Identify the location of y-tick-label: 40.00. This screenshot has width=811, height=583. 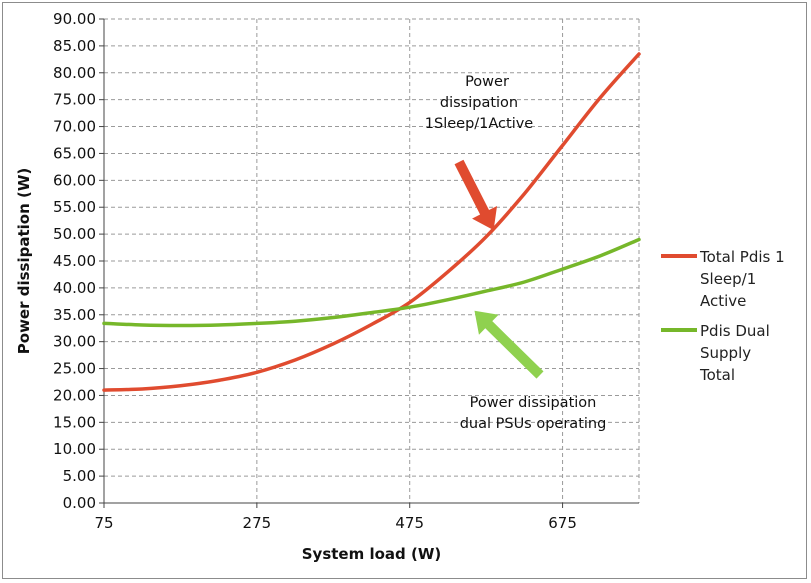
(74, 288).